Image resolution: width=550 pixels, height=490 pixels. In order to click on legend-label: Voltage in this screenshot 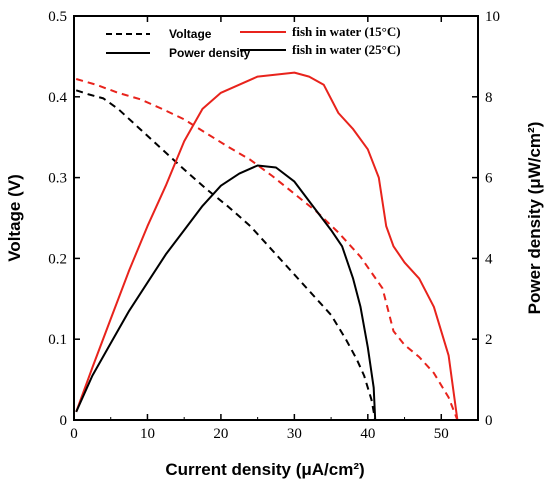, I will do `click(190, 34)`.